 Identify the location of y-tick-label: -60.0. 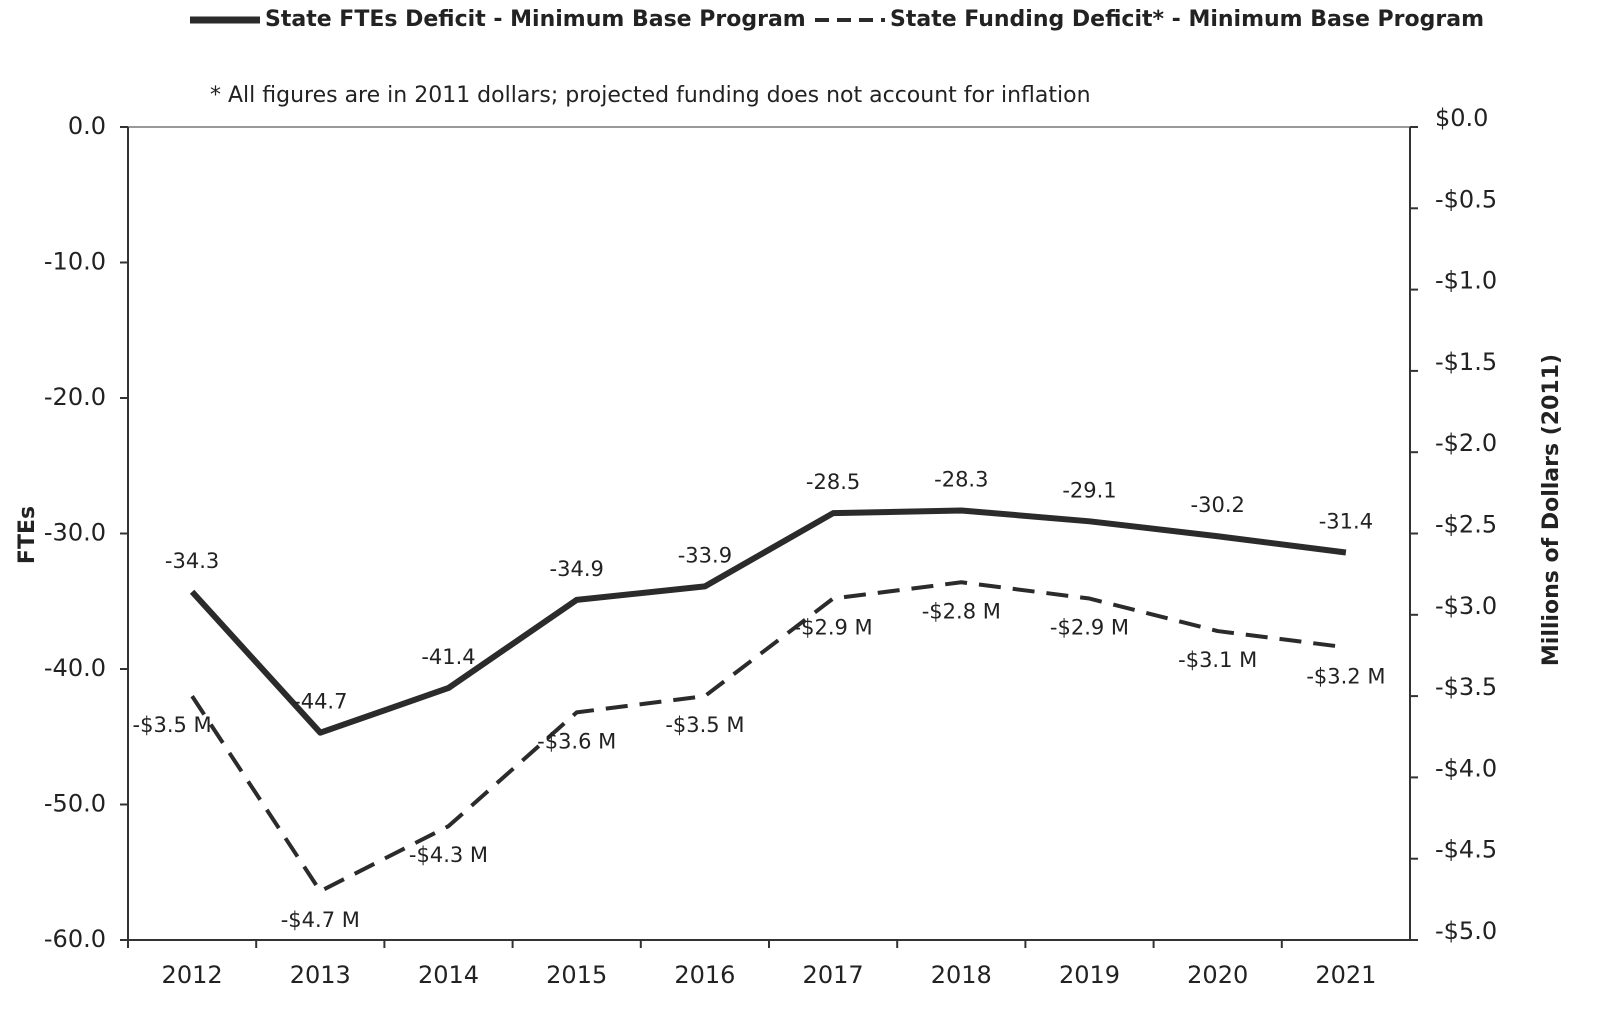
(75, 939).